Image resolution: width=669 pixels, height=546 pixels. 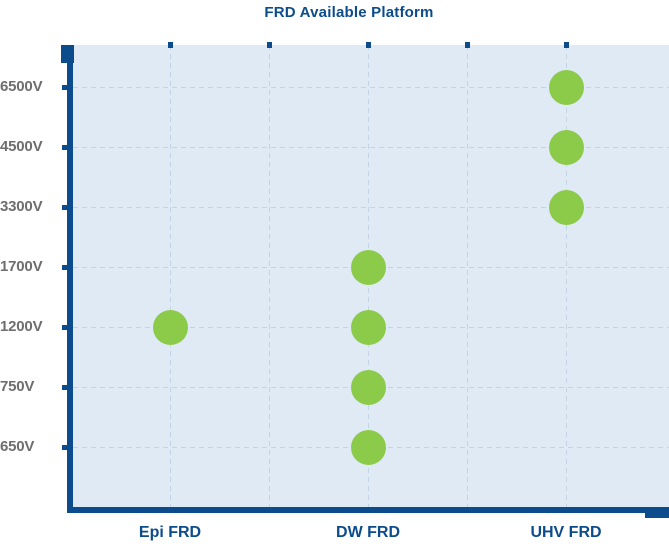 What do you see at coordinates (21, 146) in the screenshot?
I see `y-axis-label: 4500V` at bounding box center [21, 146].